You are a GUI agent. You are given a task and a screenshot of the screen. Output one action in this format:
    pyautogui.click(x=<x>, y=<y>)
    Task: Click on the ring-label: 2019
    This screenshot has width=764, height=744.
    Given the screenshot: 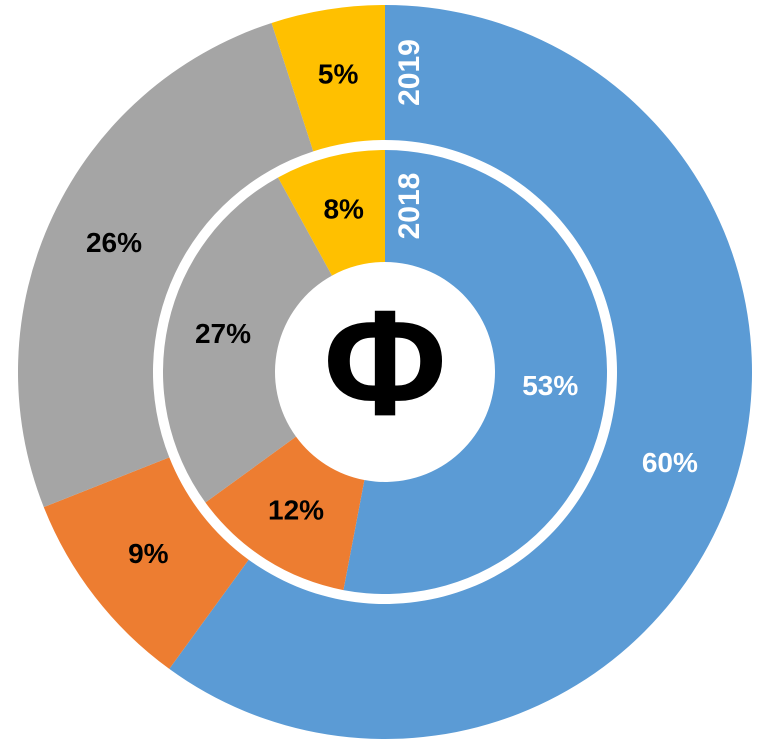 What is the action you would take?
    pyautogui.click(x=409, y=72)
    